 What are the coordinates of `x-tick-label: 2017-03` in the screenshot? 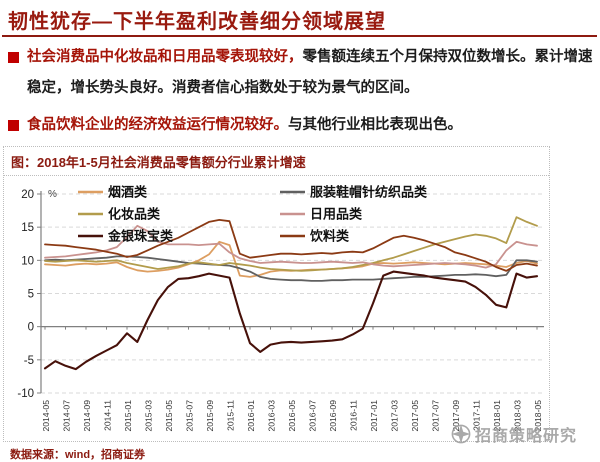 It's located at (395, 416).